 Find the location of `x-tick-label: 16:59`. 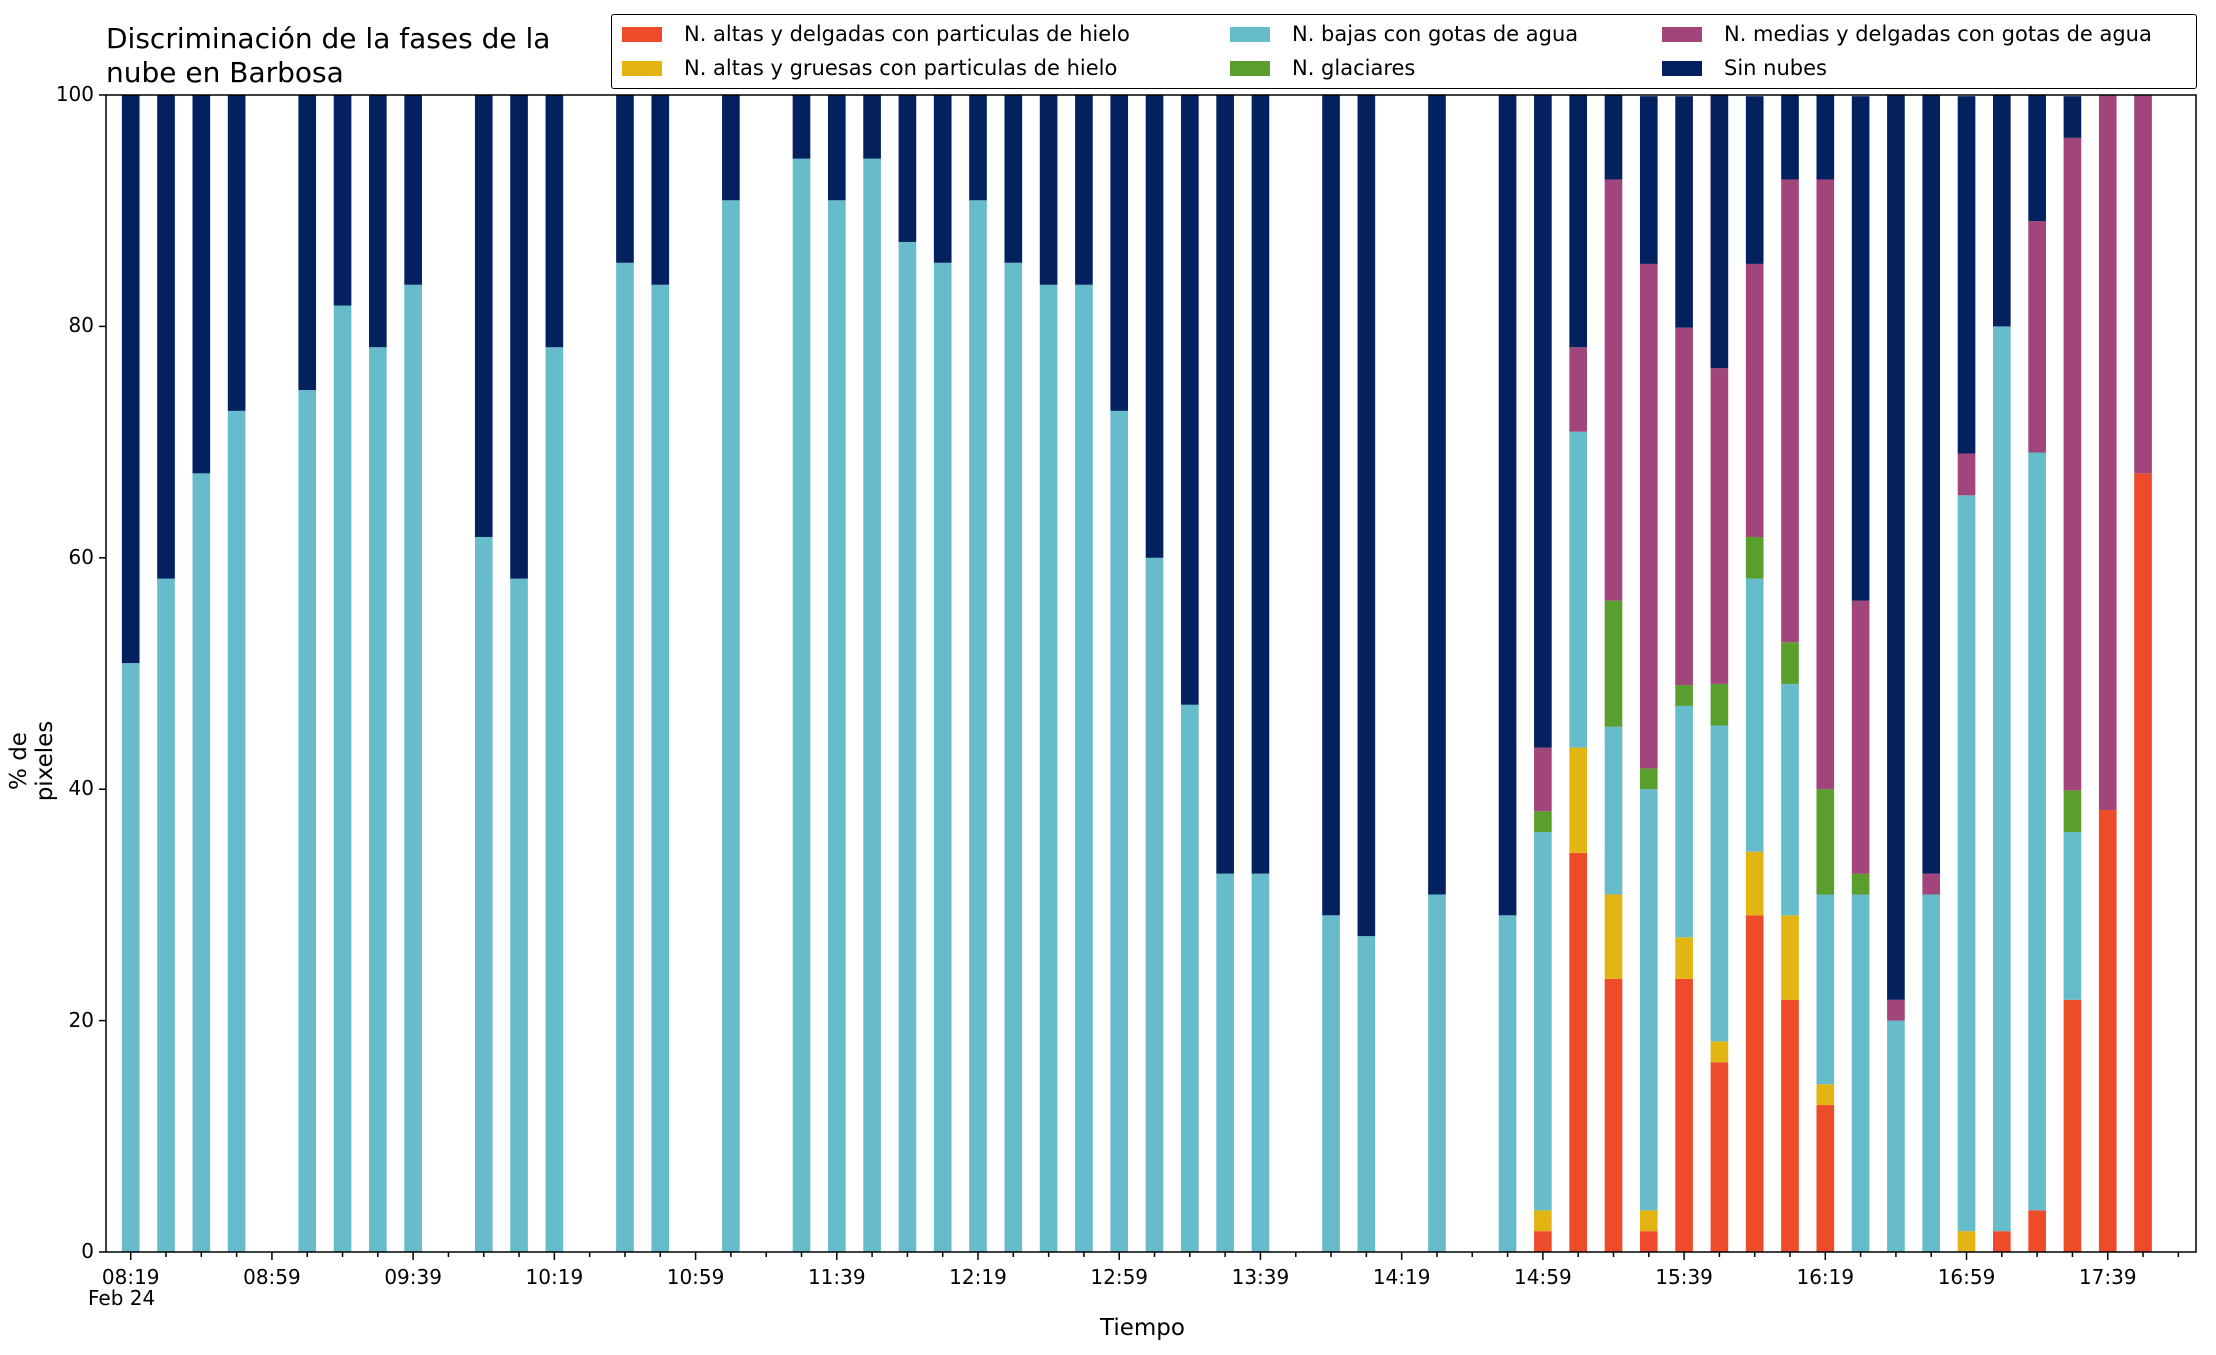

x-tick-label: 16:59 is located at coordinates (1966, 1277).